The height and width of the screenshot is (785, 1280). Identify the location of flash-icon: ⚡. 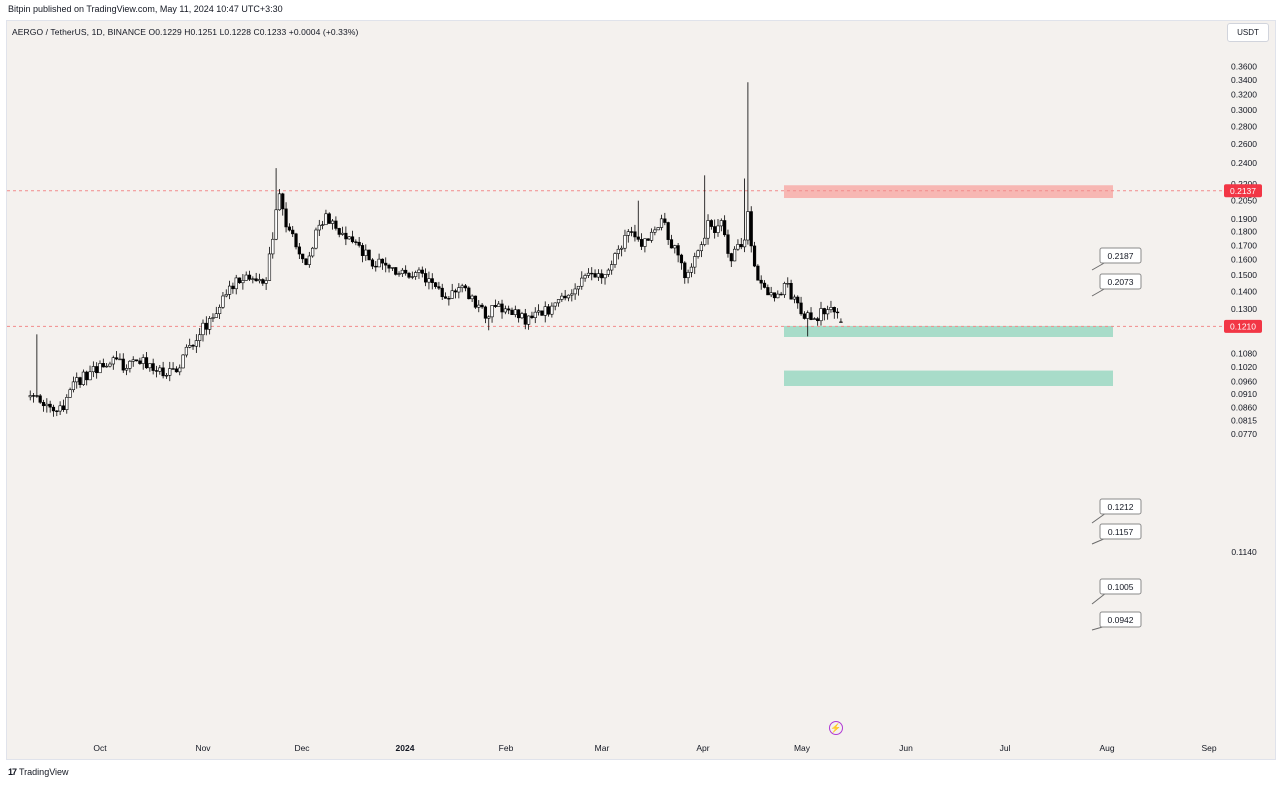
(836, 728).